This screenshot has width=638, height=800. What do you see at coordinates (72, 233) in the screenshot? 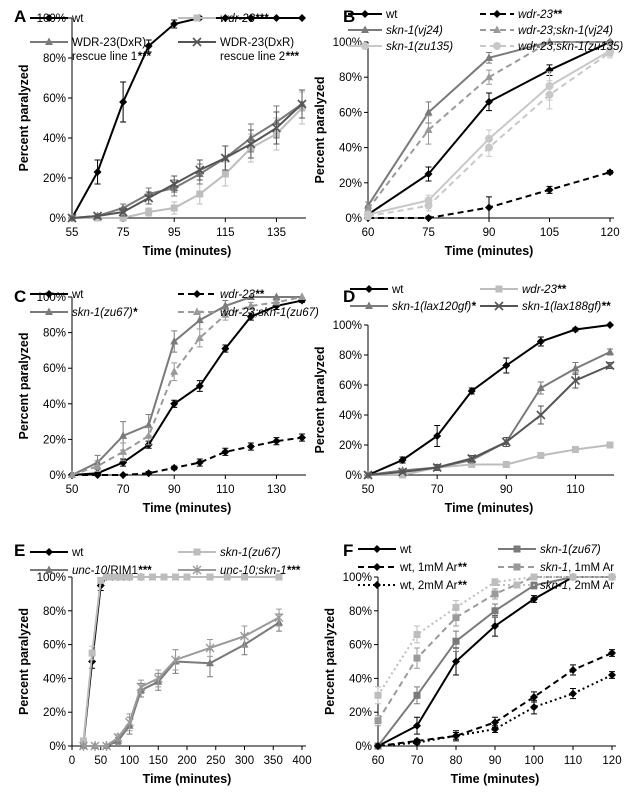
I see `x-tick-label: 55` at bounding box center [72, 233].